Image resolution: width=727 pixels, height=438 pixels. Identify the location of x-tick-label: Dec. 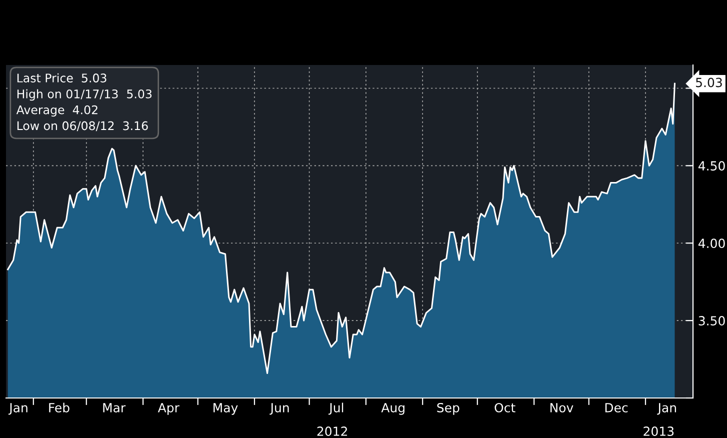
(616, 407).